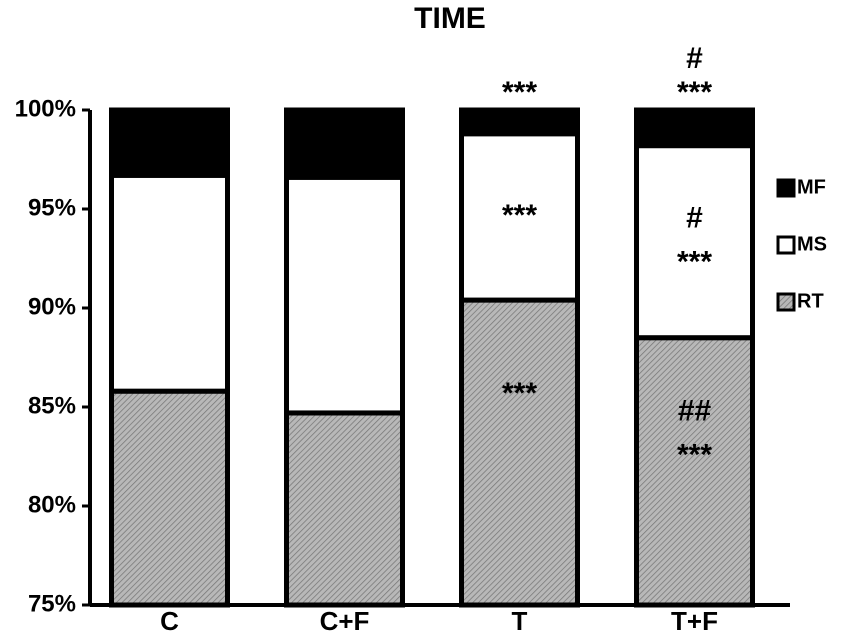  Describe the element at coordinates (169, 620) in the screenshot. I see `x-tick-label: C` at that location.